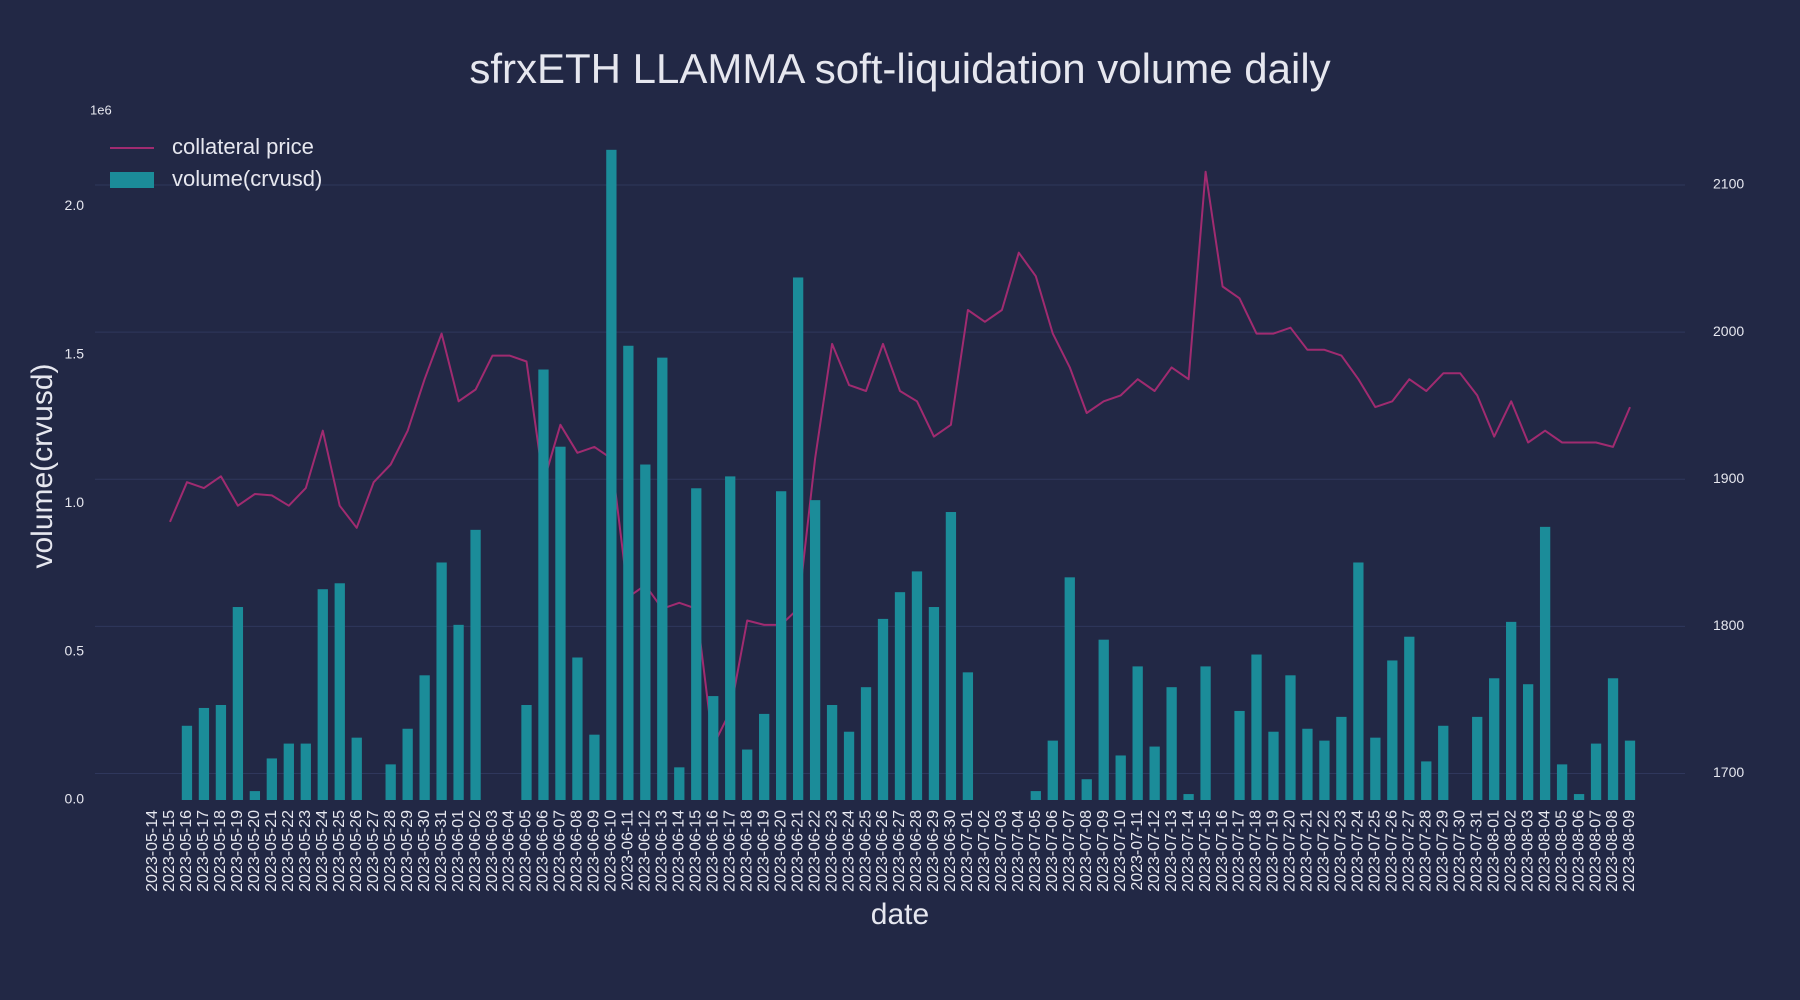  I want to click on x-tick-label: 2023-07-28, so click(1425, 851).